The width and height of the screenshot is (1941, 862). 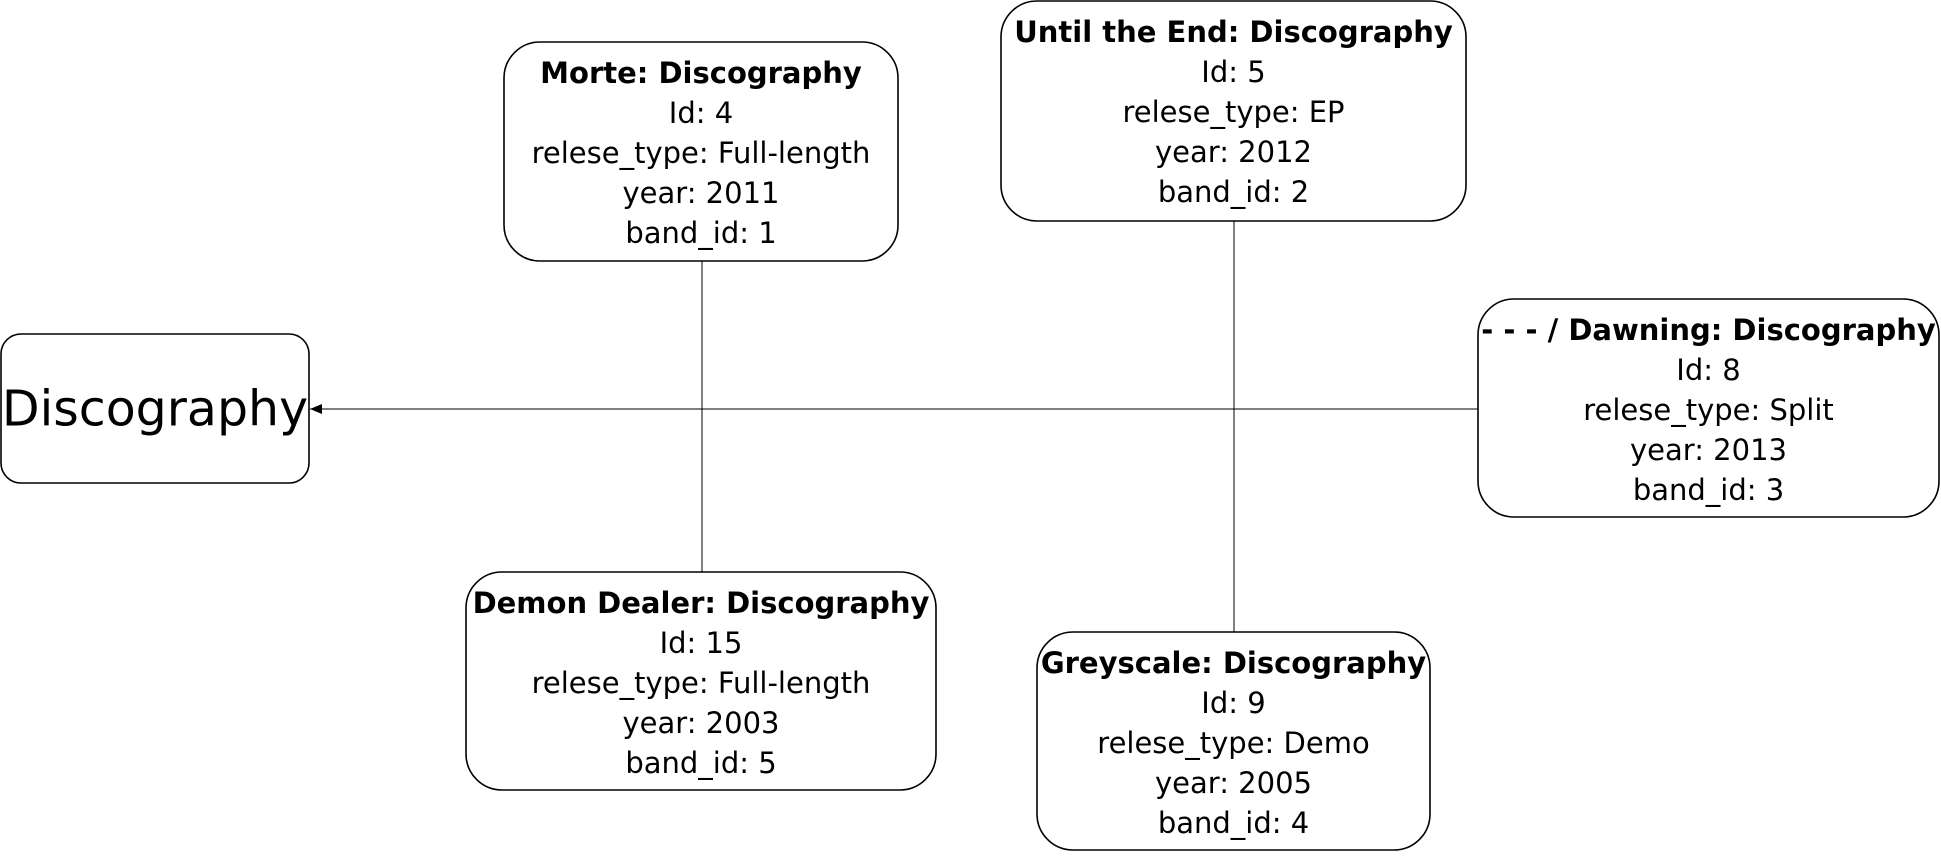 I want to click on record-field: band_id: 5, so click(x=700, y=763).